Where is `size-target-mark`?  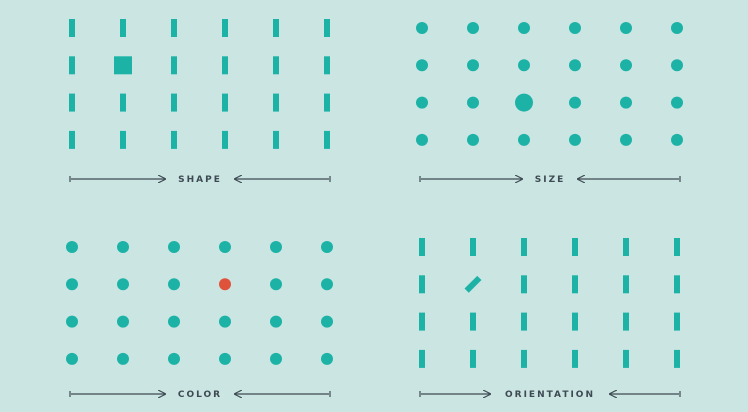 size-target-mark is located at coordinates (524, 103).